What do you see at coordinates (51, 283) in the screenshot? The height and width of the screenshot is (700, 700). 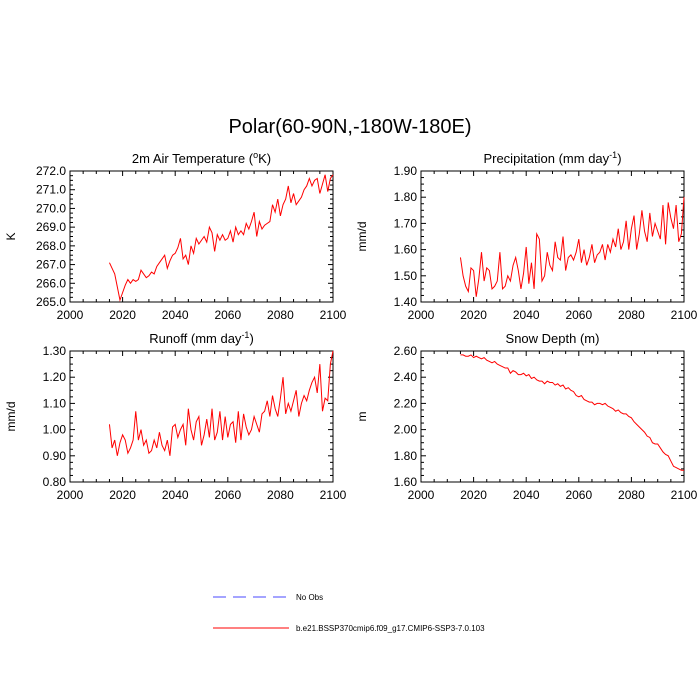 I see `y-tick-label: 266.0` at bounding box center [51, 283].